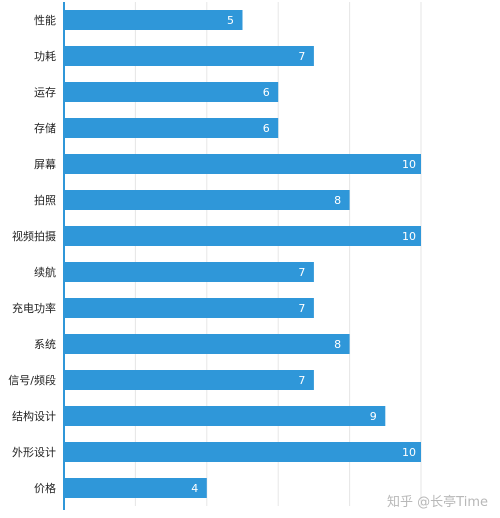  I want to click on value-label-8: 7, so click(301, 308).